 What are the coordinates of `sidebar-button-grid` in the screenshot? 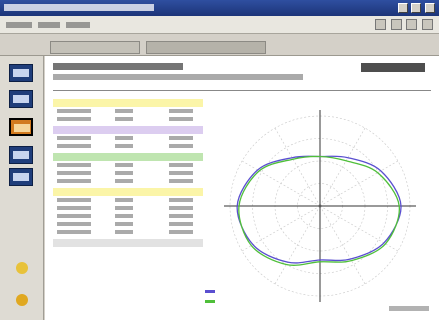 It's located at (21, 177).